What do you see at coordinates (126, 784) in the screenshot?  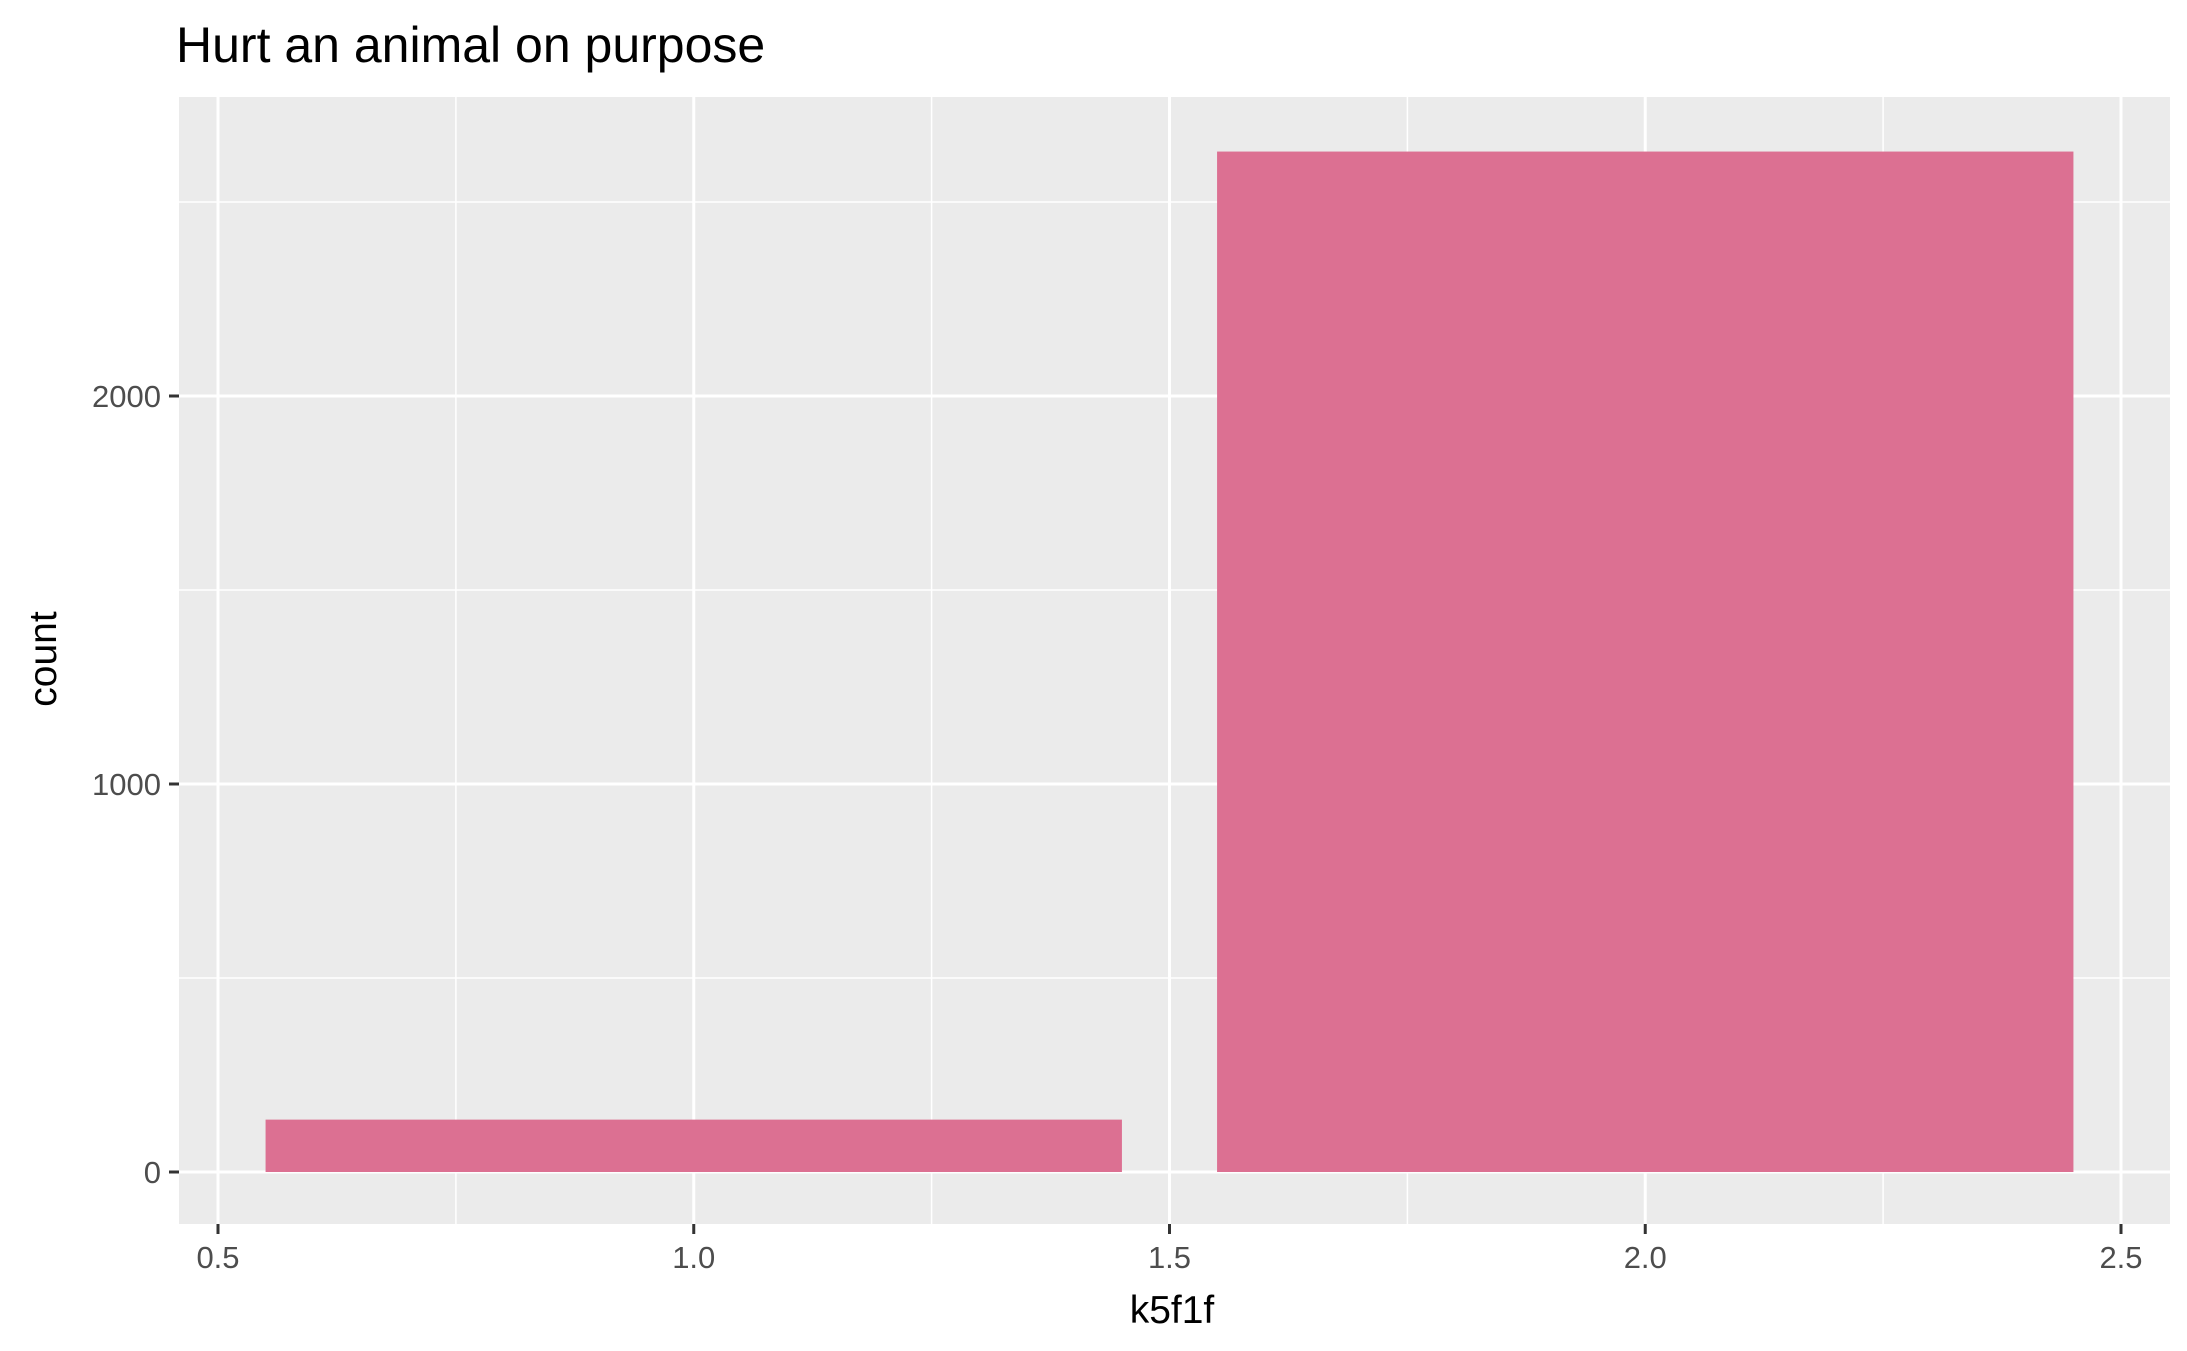 I see `y-tick-label: 1000` at bounding box center [126, 784].